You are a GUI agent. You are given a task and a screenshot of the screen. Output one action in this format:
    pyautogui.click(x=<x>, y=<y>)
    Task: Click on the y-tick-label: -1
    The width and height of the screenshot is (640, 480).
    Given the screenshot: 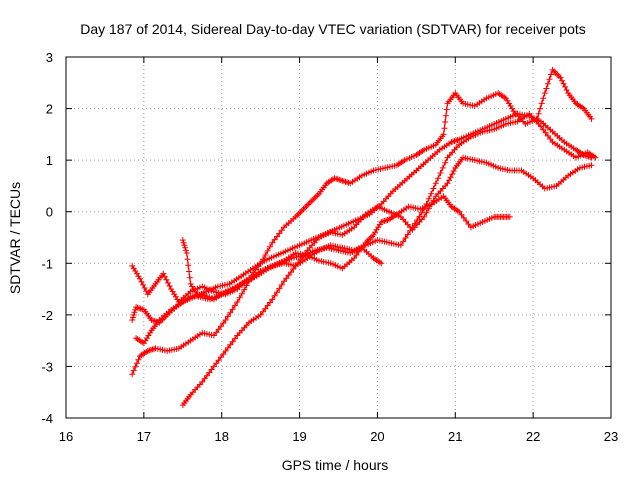 What is the action you would take?
    pyautogui.click(x=47, y=263)
    